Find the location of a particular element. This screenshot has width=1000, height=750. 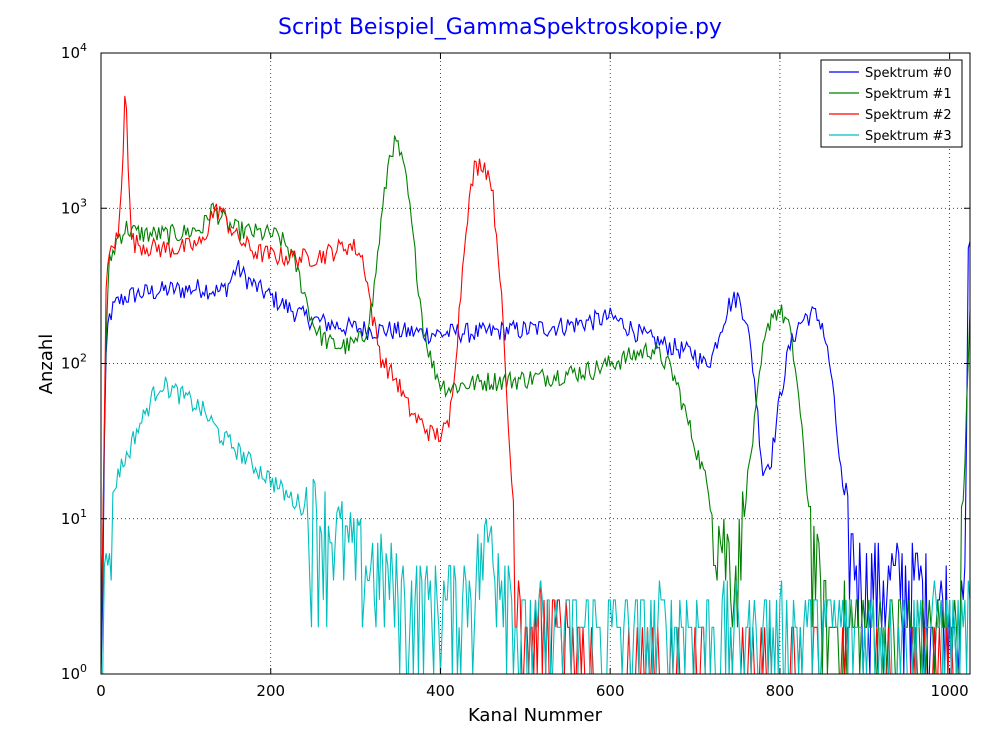

y-tick-label: 10³ is located at coordinates (74, 206).